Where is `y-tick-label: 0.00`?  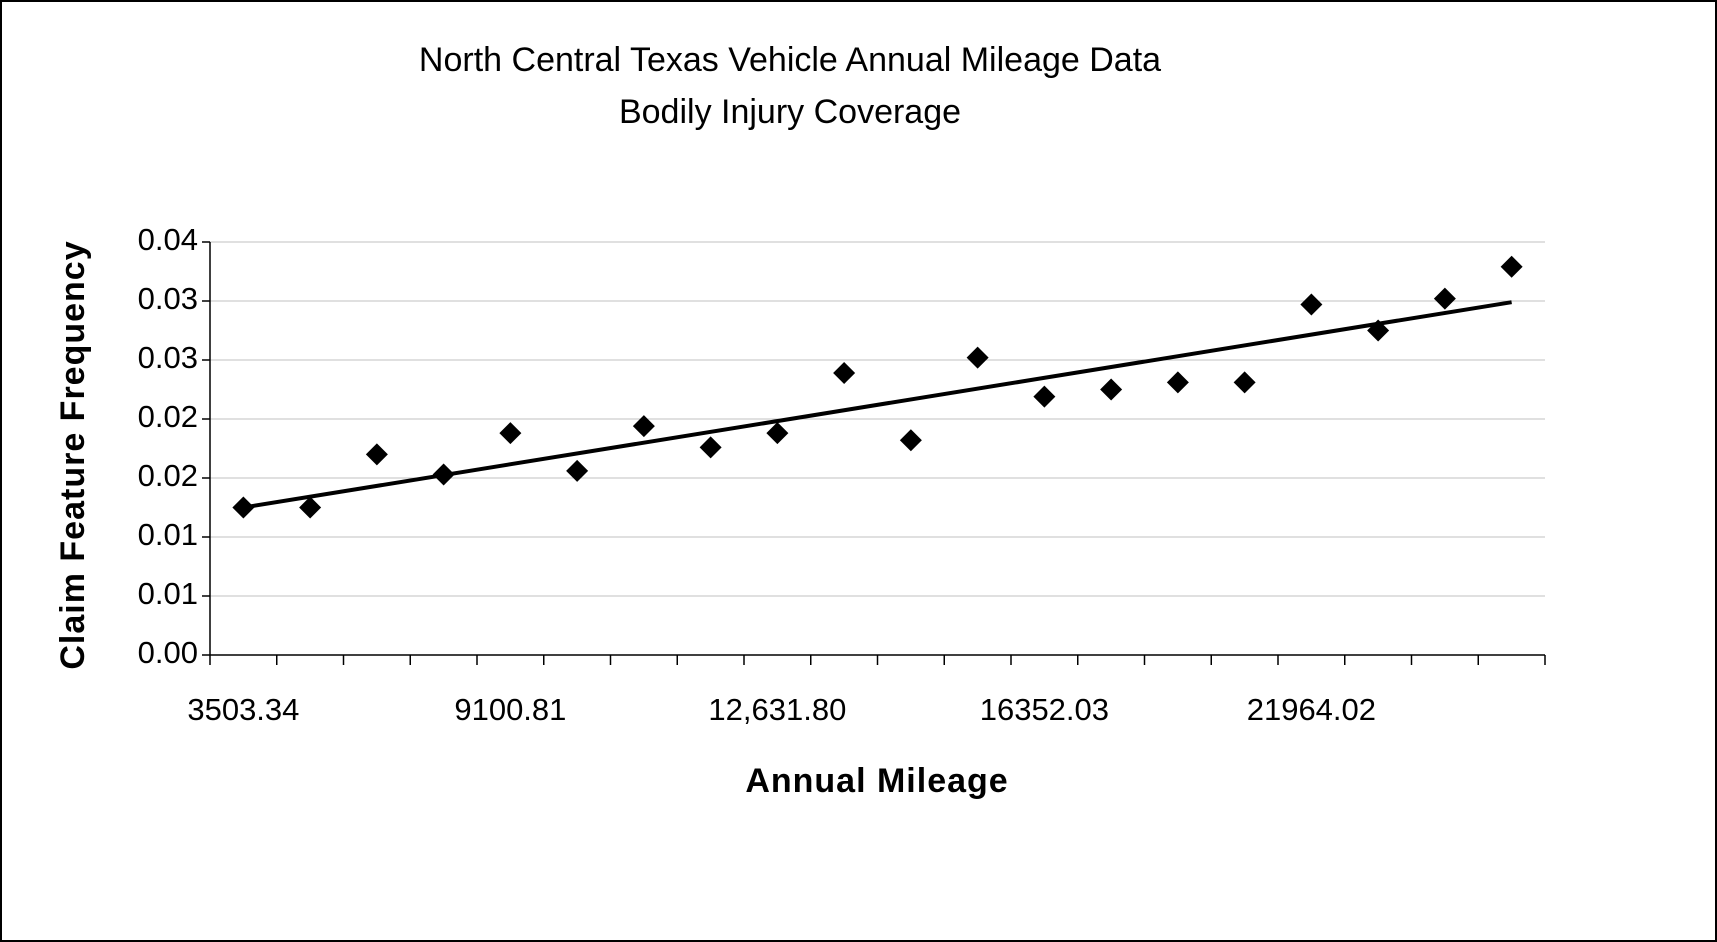
y-tick-label: 0.00 is located at coordinates (168, 652).